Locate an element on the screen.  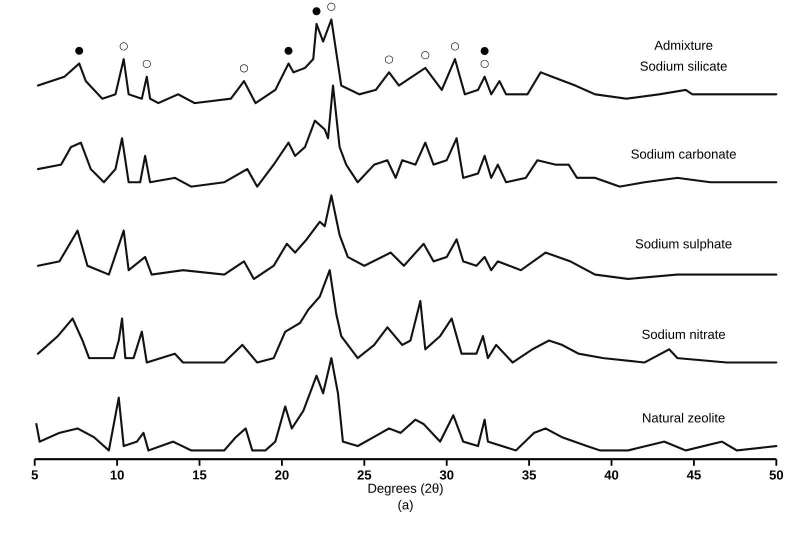
x-tick-label: 45 is located at coordinates (693, 475).